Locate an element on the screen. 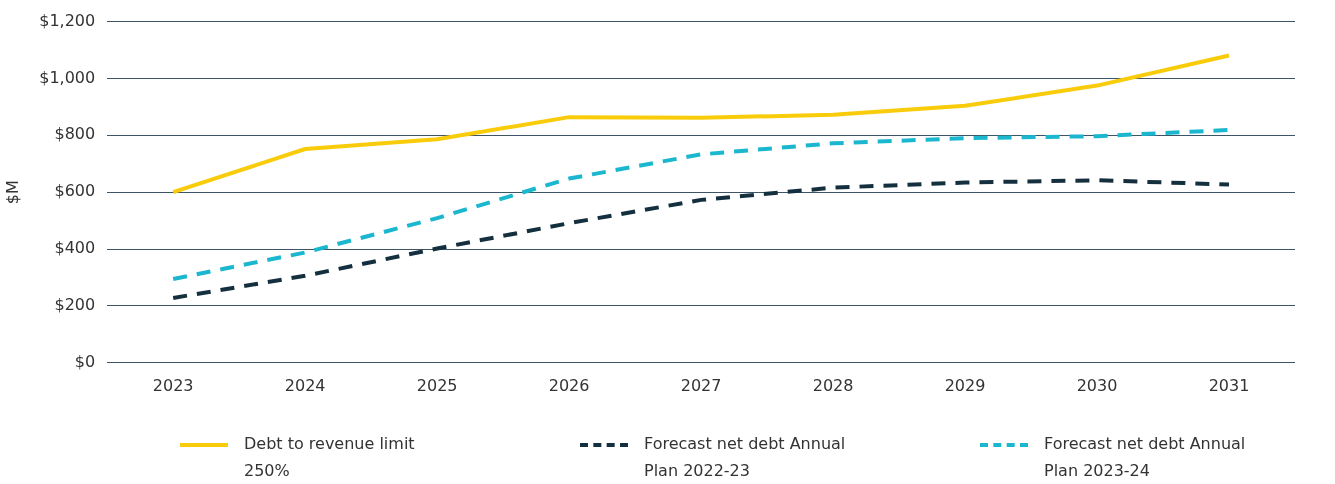 Image resolution: width=1335 pixels, height=484 pixels. y-tick-label: $200 is located at coordinates (75, 305).